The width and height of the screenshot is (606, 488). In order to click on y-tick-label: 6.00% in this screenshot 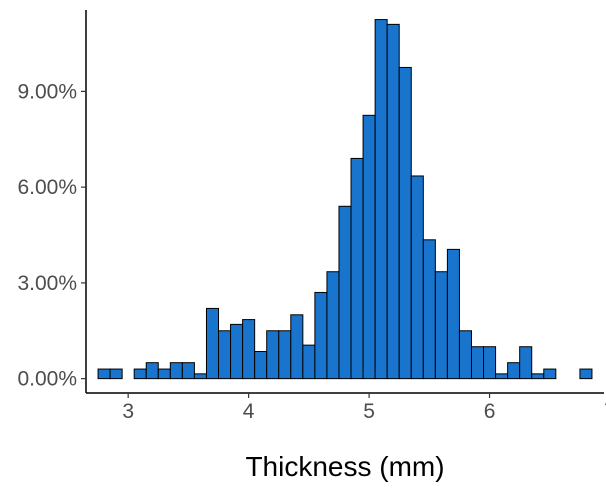, I will do `click(47, 187)`.